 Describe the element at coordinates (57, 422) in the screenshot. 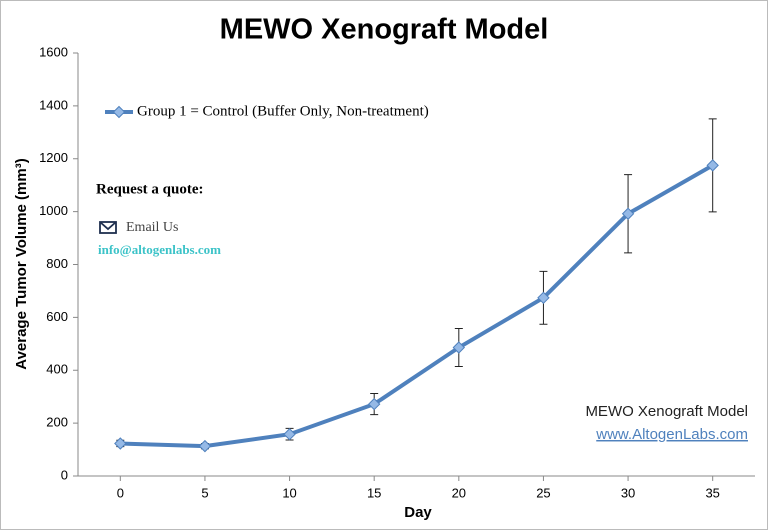

I see `y-tick-label: 200` at that location.